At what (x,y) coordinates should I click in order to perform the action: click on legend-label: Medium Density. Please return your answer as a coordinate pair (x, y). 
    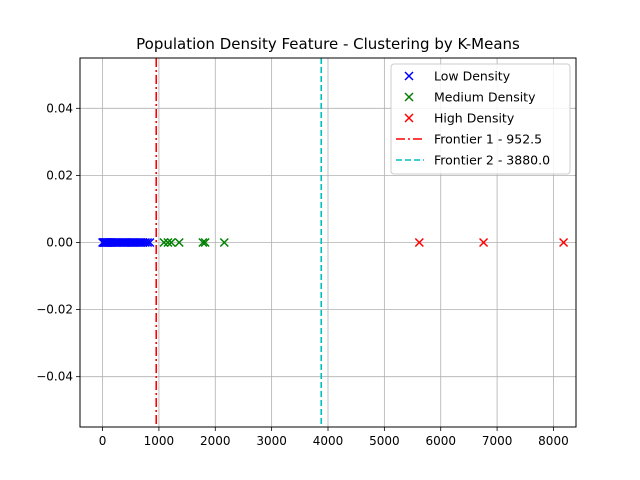
    Looking at the image, I should click on (485, 97).